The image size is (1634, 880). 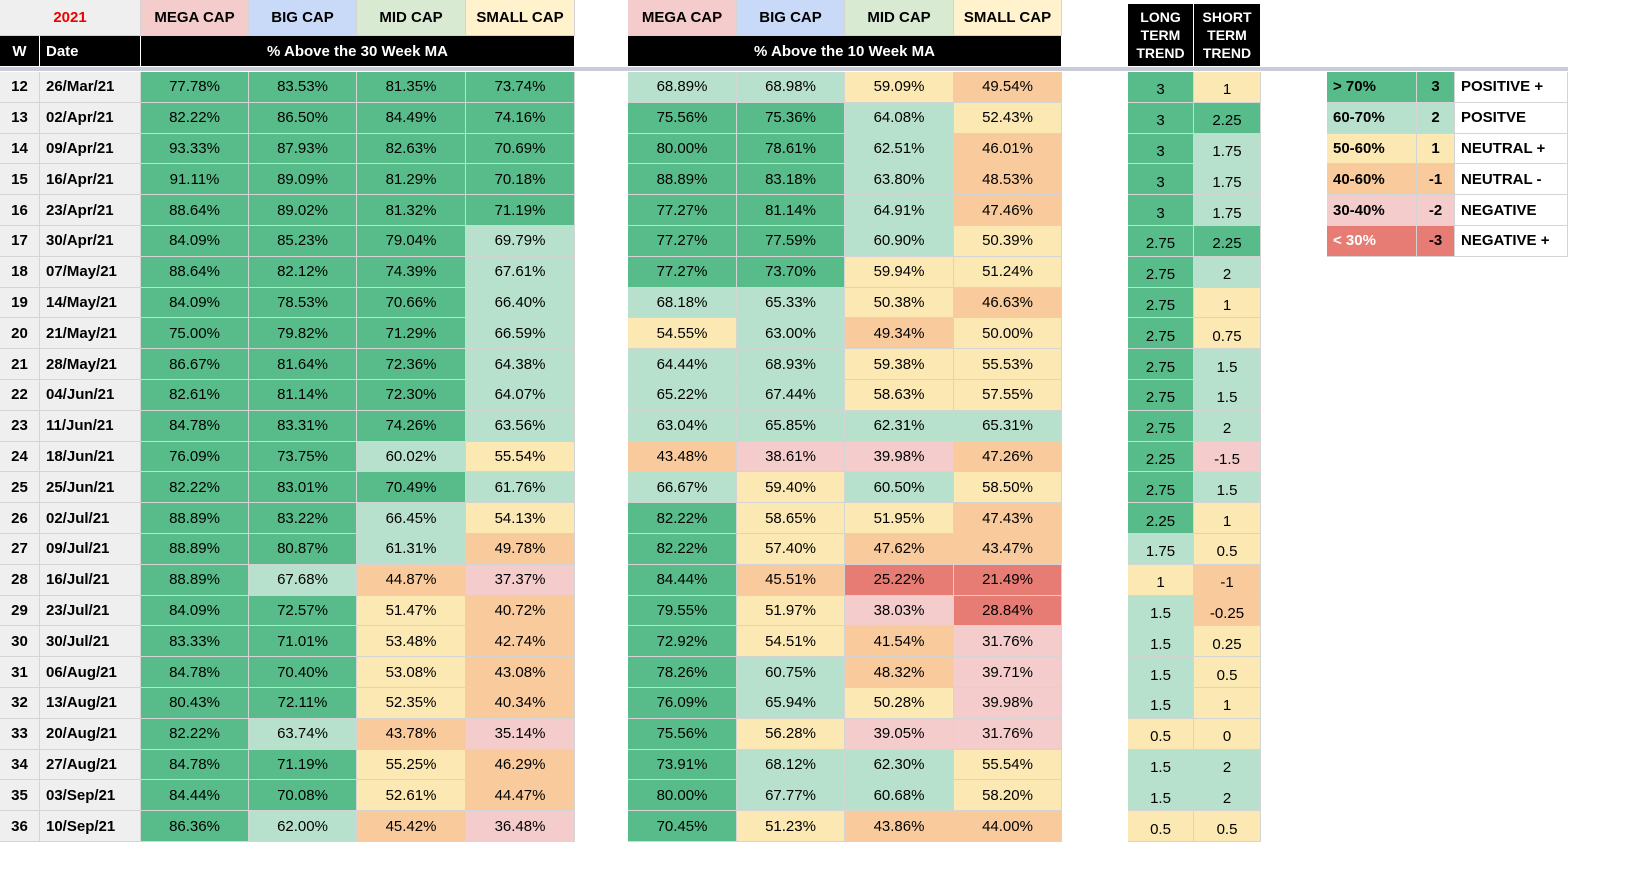 What do you see at coordinates (1008, 395) in the screenshot?
I see `ma10-value: 57.55%` at bounding box center [1008, 395].